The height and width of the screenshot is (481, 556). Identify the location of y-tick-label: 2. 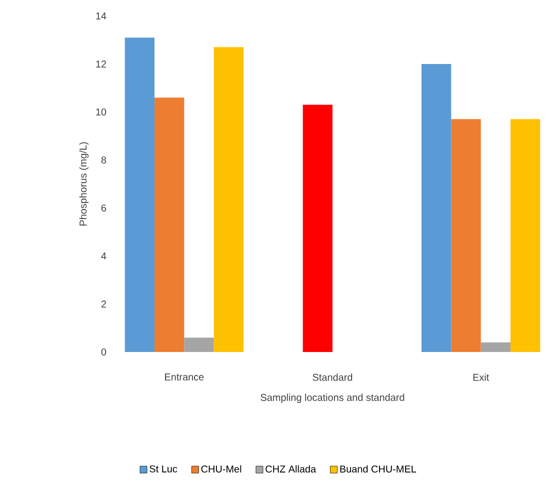
(103, 304).